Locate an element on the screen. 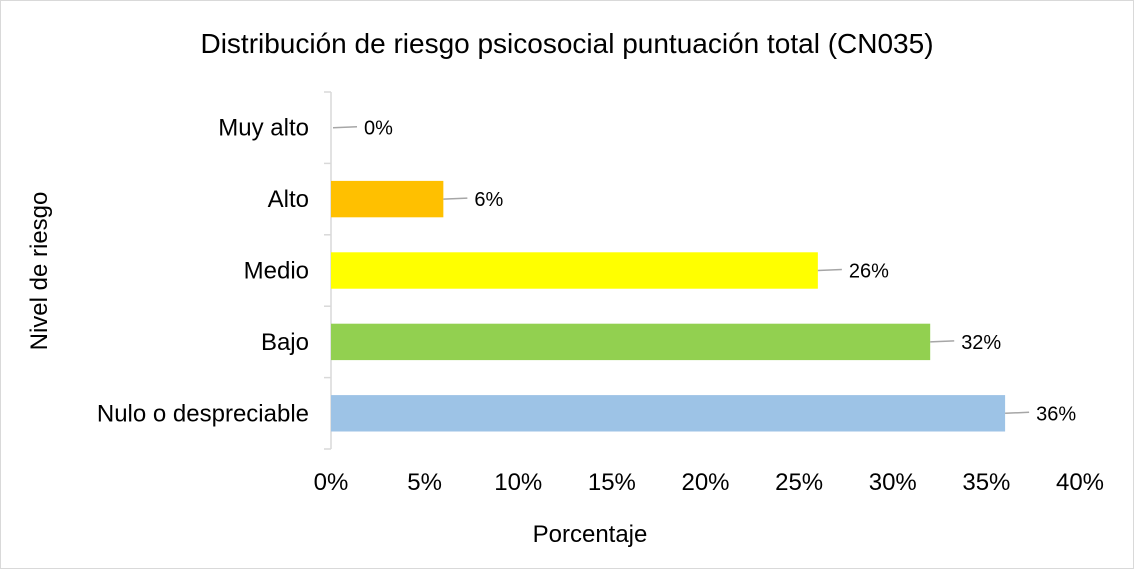  data-label: 32% is located at coordinates (981, 343).